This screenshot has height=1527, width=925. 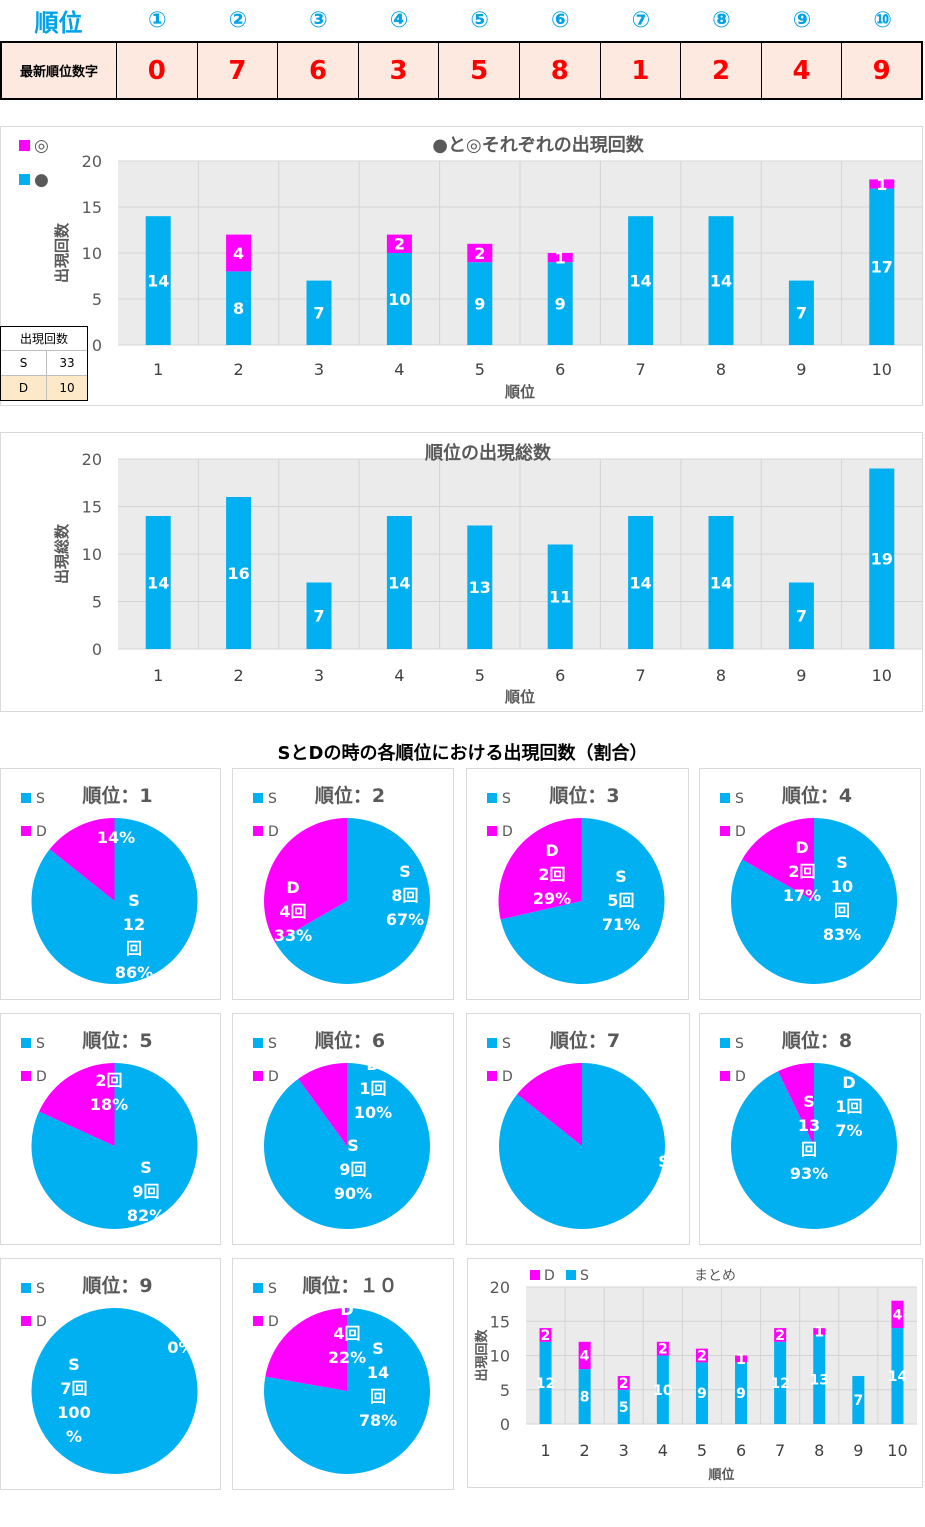 What do you see at coordinates (702, 1394) in the screenshot?
I see `bar-value-label: 9` at bounding box center [702, 1394].